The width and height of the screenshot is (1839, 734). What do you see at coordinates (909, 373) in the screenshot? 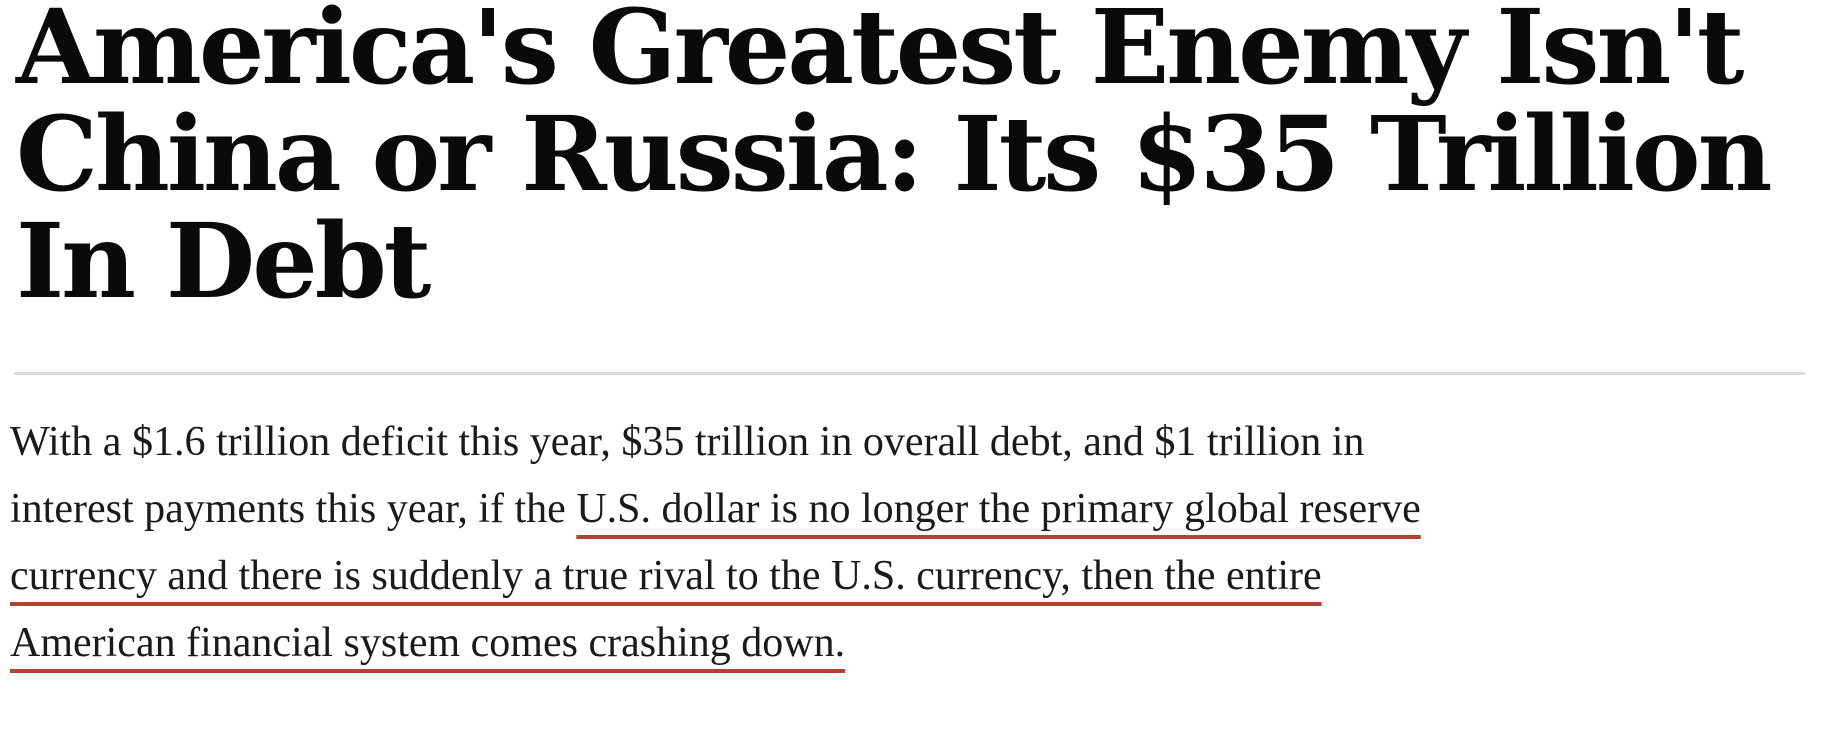
I see `headline-divider` at bounding box center [909, 373].